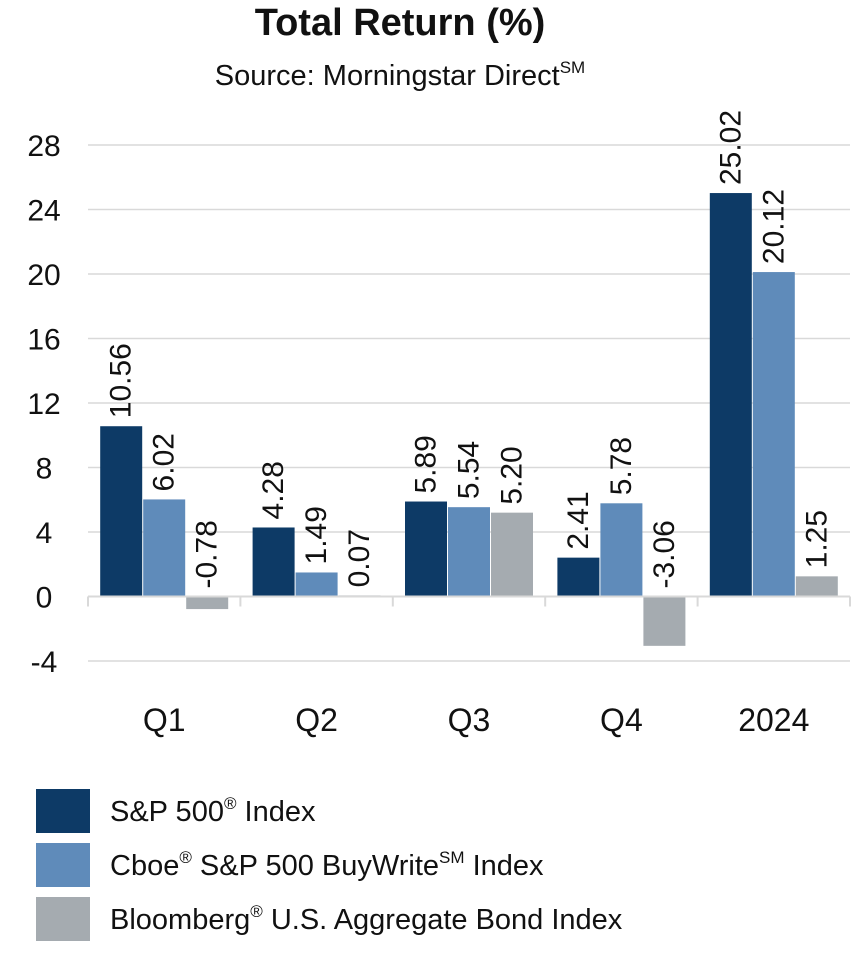 This screenshot has width=862, height=967. What do you see at coordinates (43, 146) in the screenshot?
I see `y-tick-label: 28` at bounding box center [43, 146].